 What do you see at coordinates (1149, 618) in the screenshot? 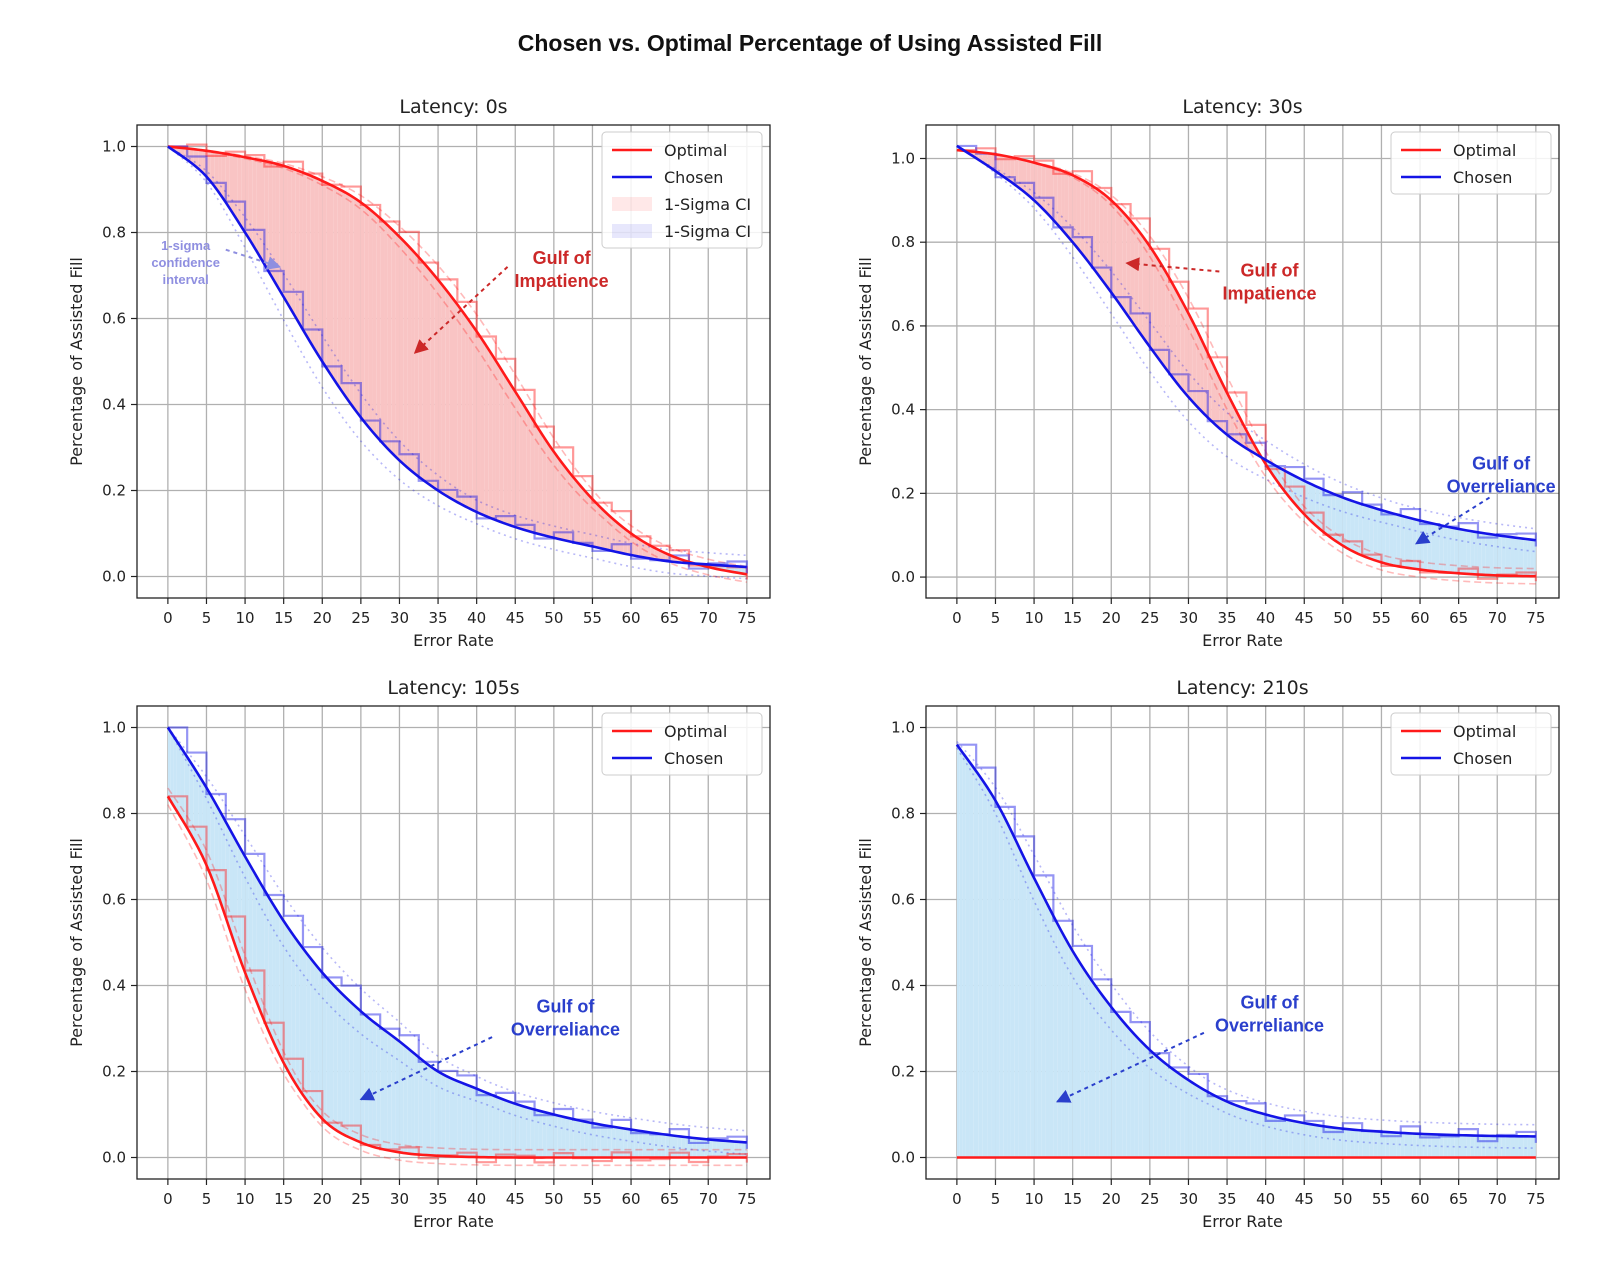
I see `x-tick-label: 25` at bounding box center [1149, 618].